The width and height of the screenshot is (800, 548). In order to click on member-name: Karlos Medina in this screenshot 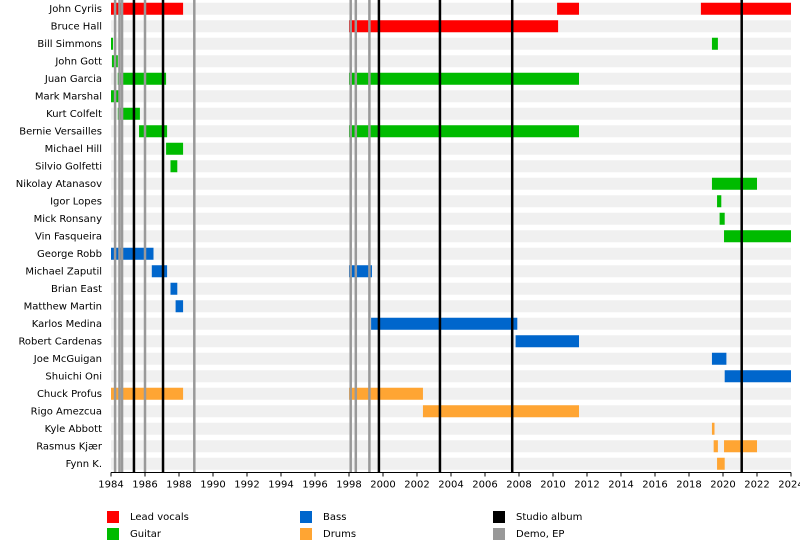, I will do `click(67, 324)`.